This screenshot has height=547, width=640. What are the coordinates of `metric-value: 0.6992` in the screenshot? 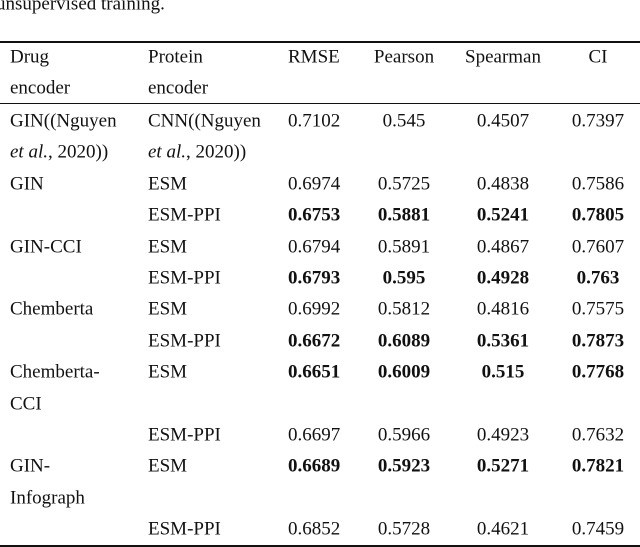 It's located at (314, 309).